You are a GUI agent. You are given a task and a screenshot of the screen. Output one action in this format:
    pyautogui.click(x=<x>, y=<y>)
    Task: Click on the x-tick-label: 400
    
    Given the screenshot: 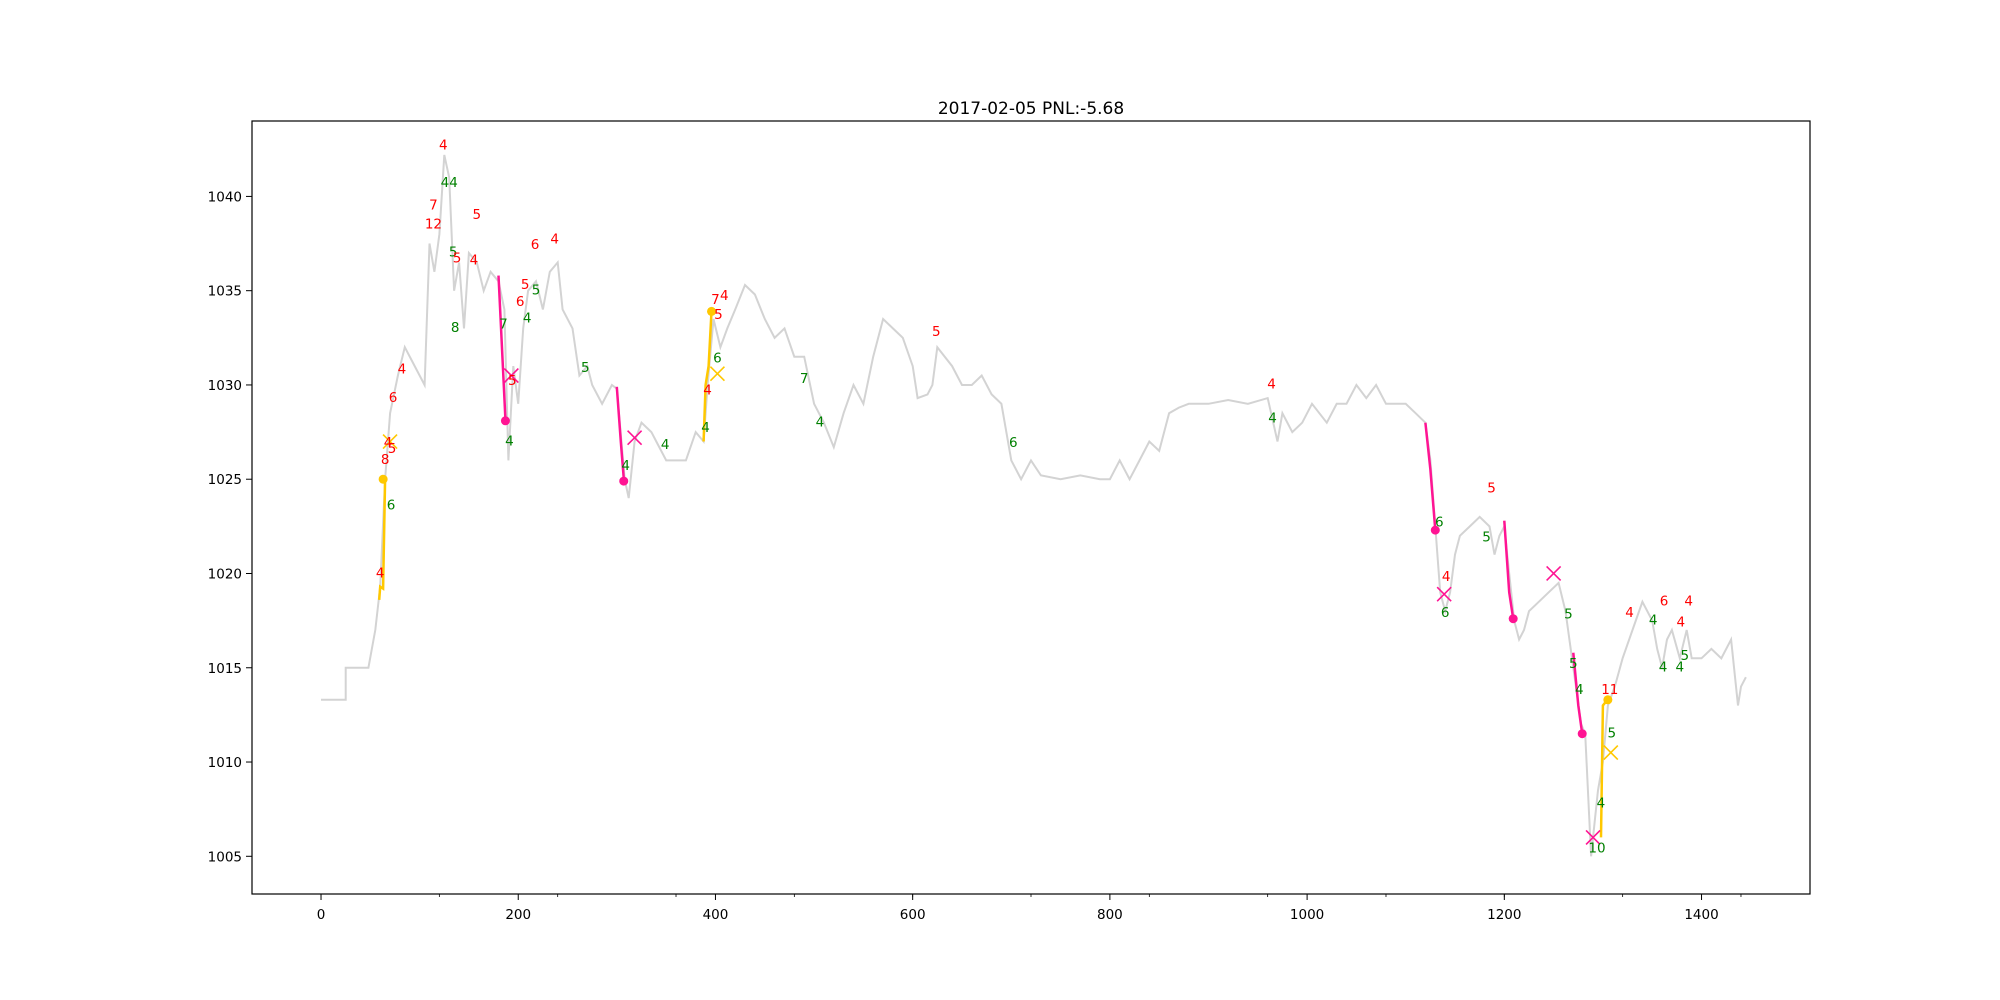 What is the action you would take?
    pyautogui.click(x=716, y=915)
    